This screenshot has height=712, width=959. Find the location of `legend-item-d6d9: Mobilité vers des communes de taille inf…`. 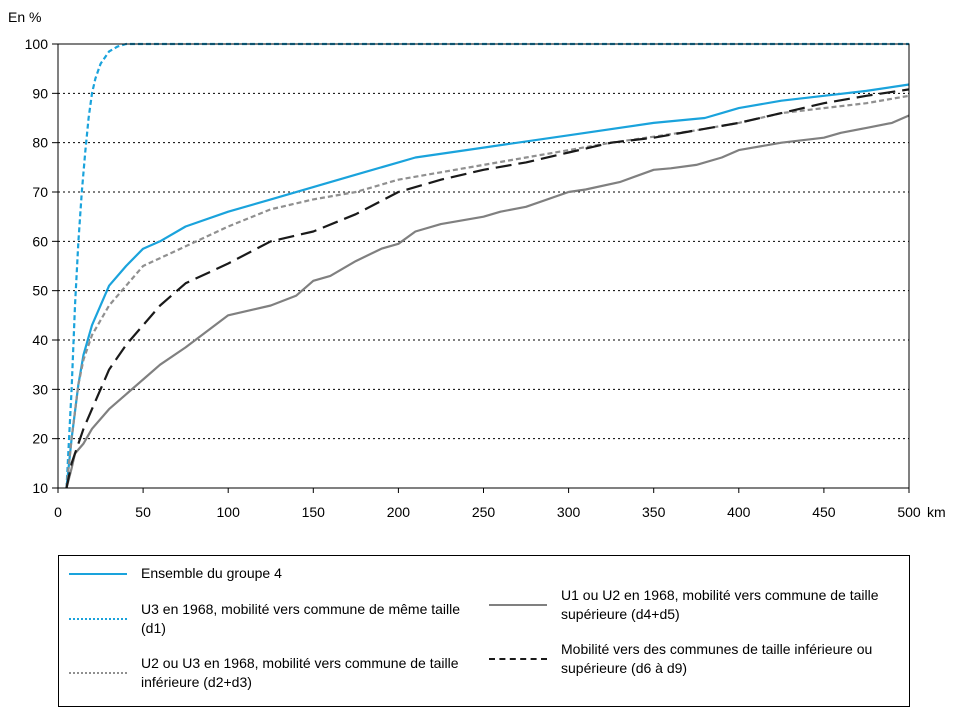

legend-item-d6d9: Mobilité vers des communes de taille inf… is located at coordinates (685, 659).